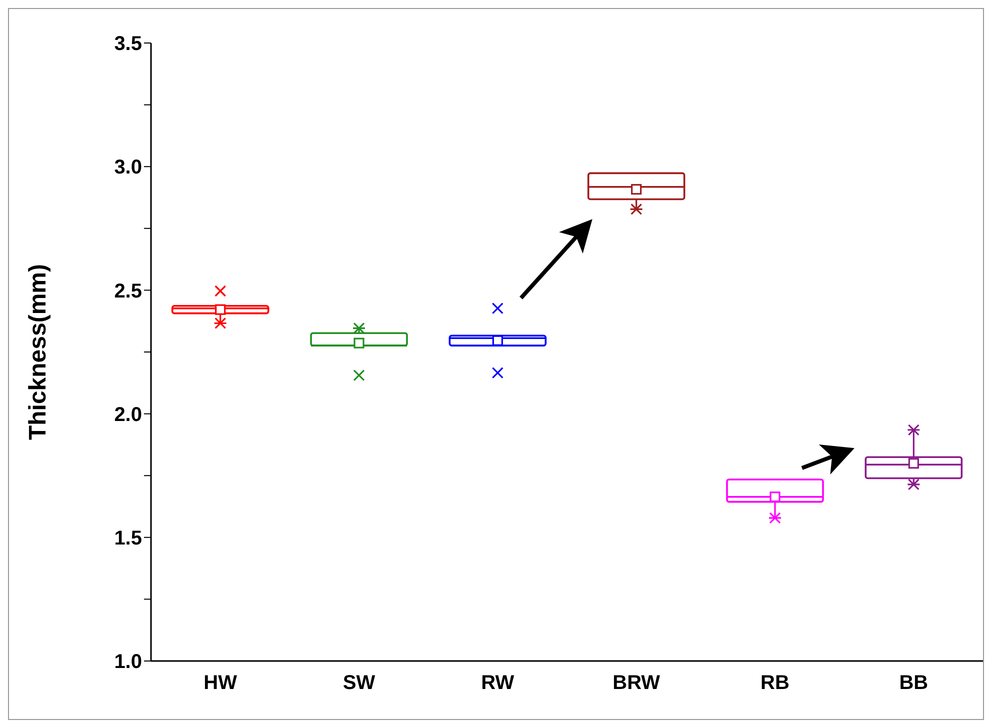 This screenshot has width=992, height=728. Describe the element at coordinates (128, 167) in the screenshot. I see `y-tick-label: 3.0` at that location.